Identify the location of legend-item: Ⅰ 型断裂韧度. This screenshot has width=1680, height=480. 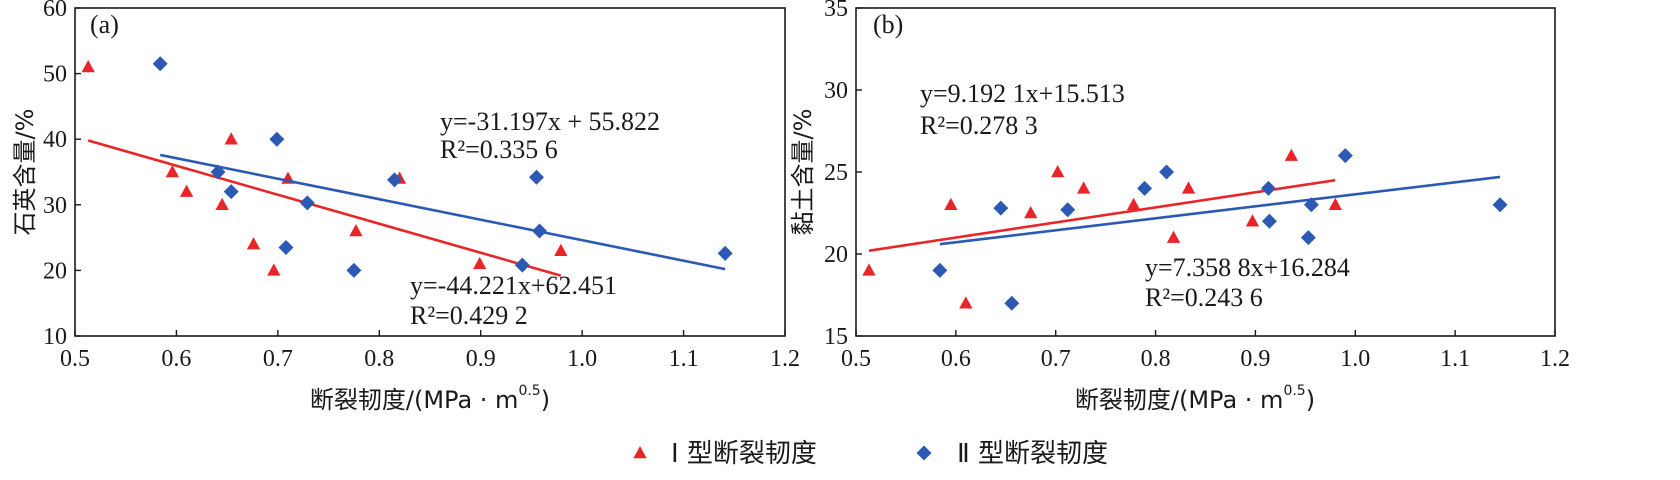
(725, 454).